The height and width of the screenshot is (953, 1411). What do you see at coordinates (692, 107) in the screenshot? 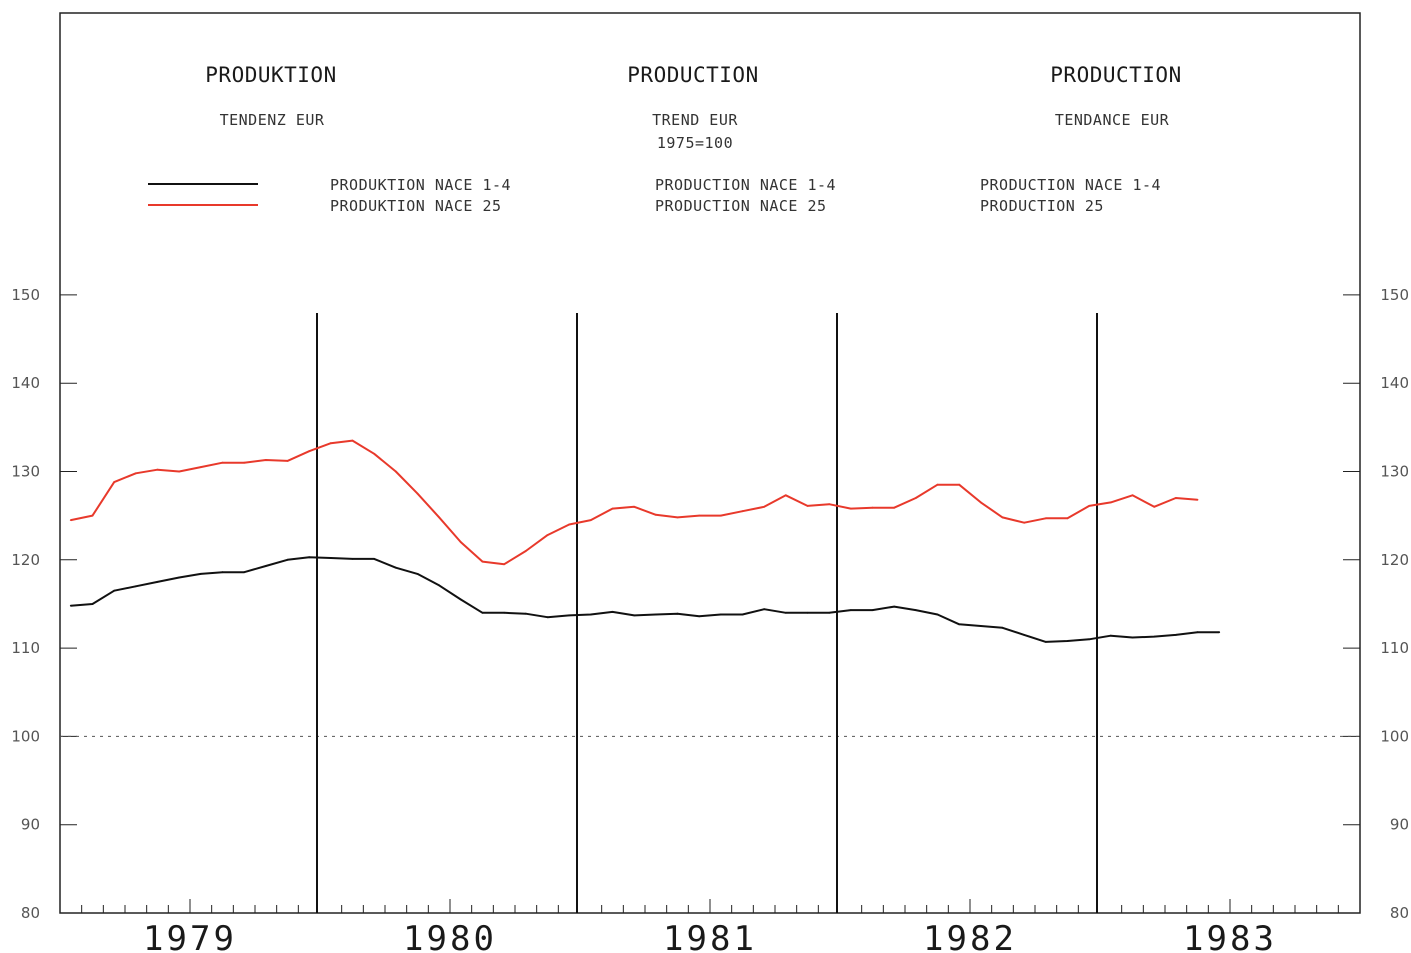
I see `title-block-en: PRODUCTION TREND EUR 1975=100` at bounding box center [692, 107].